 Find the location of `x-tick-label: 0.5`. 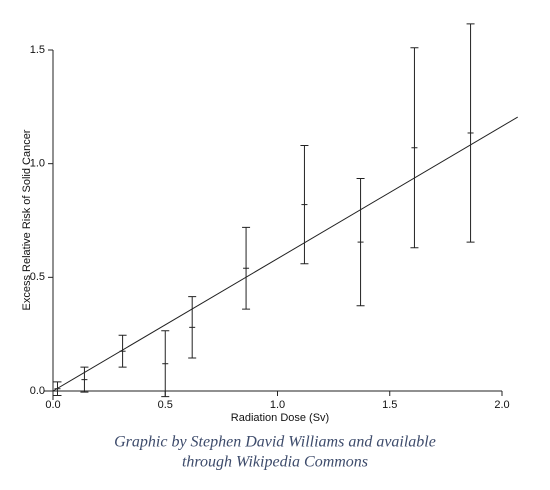

x-tick-label: 0.5 is located at coordinates (165, 405).